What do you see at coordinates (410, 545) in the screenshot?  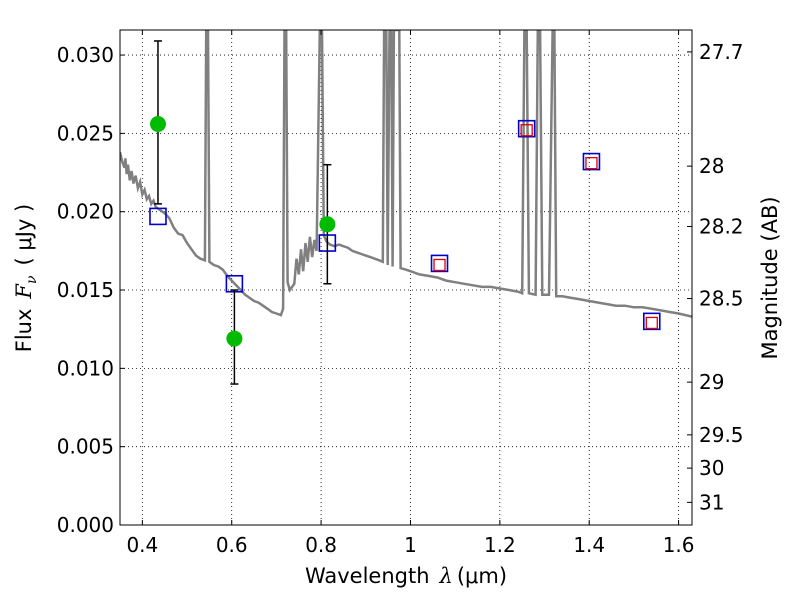 I see `x-tick-label: 1` at bounding box center [410, 545].